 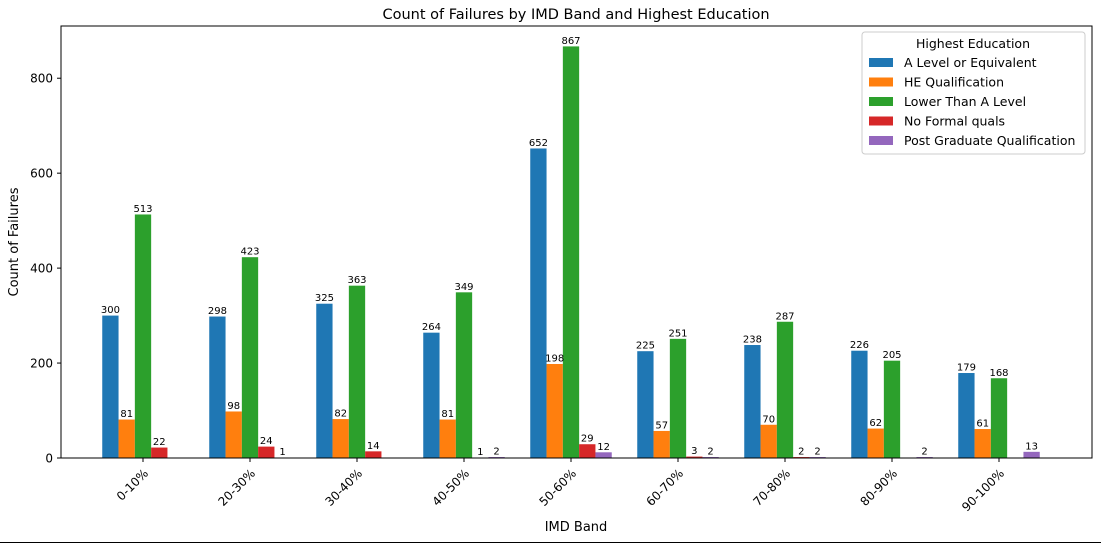 I want to click on x-tick-label: 50-60%, so click(x=557, y=487).